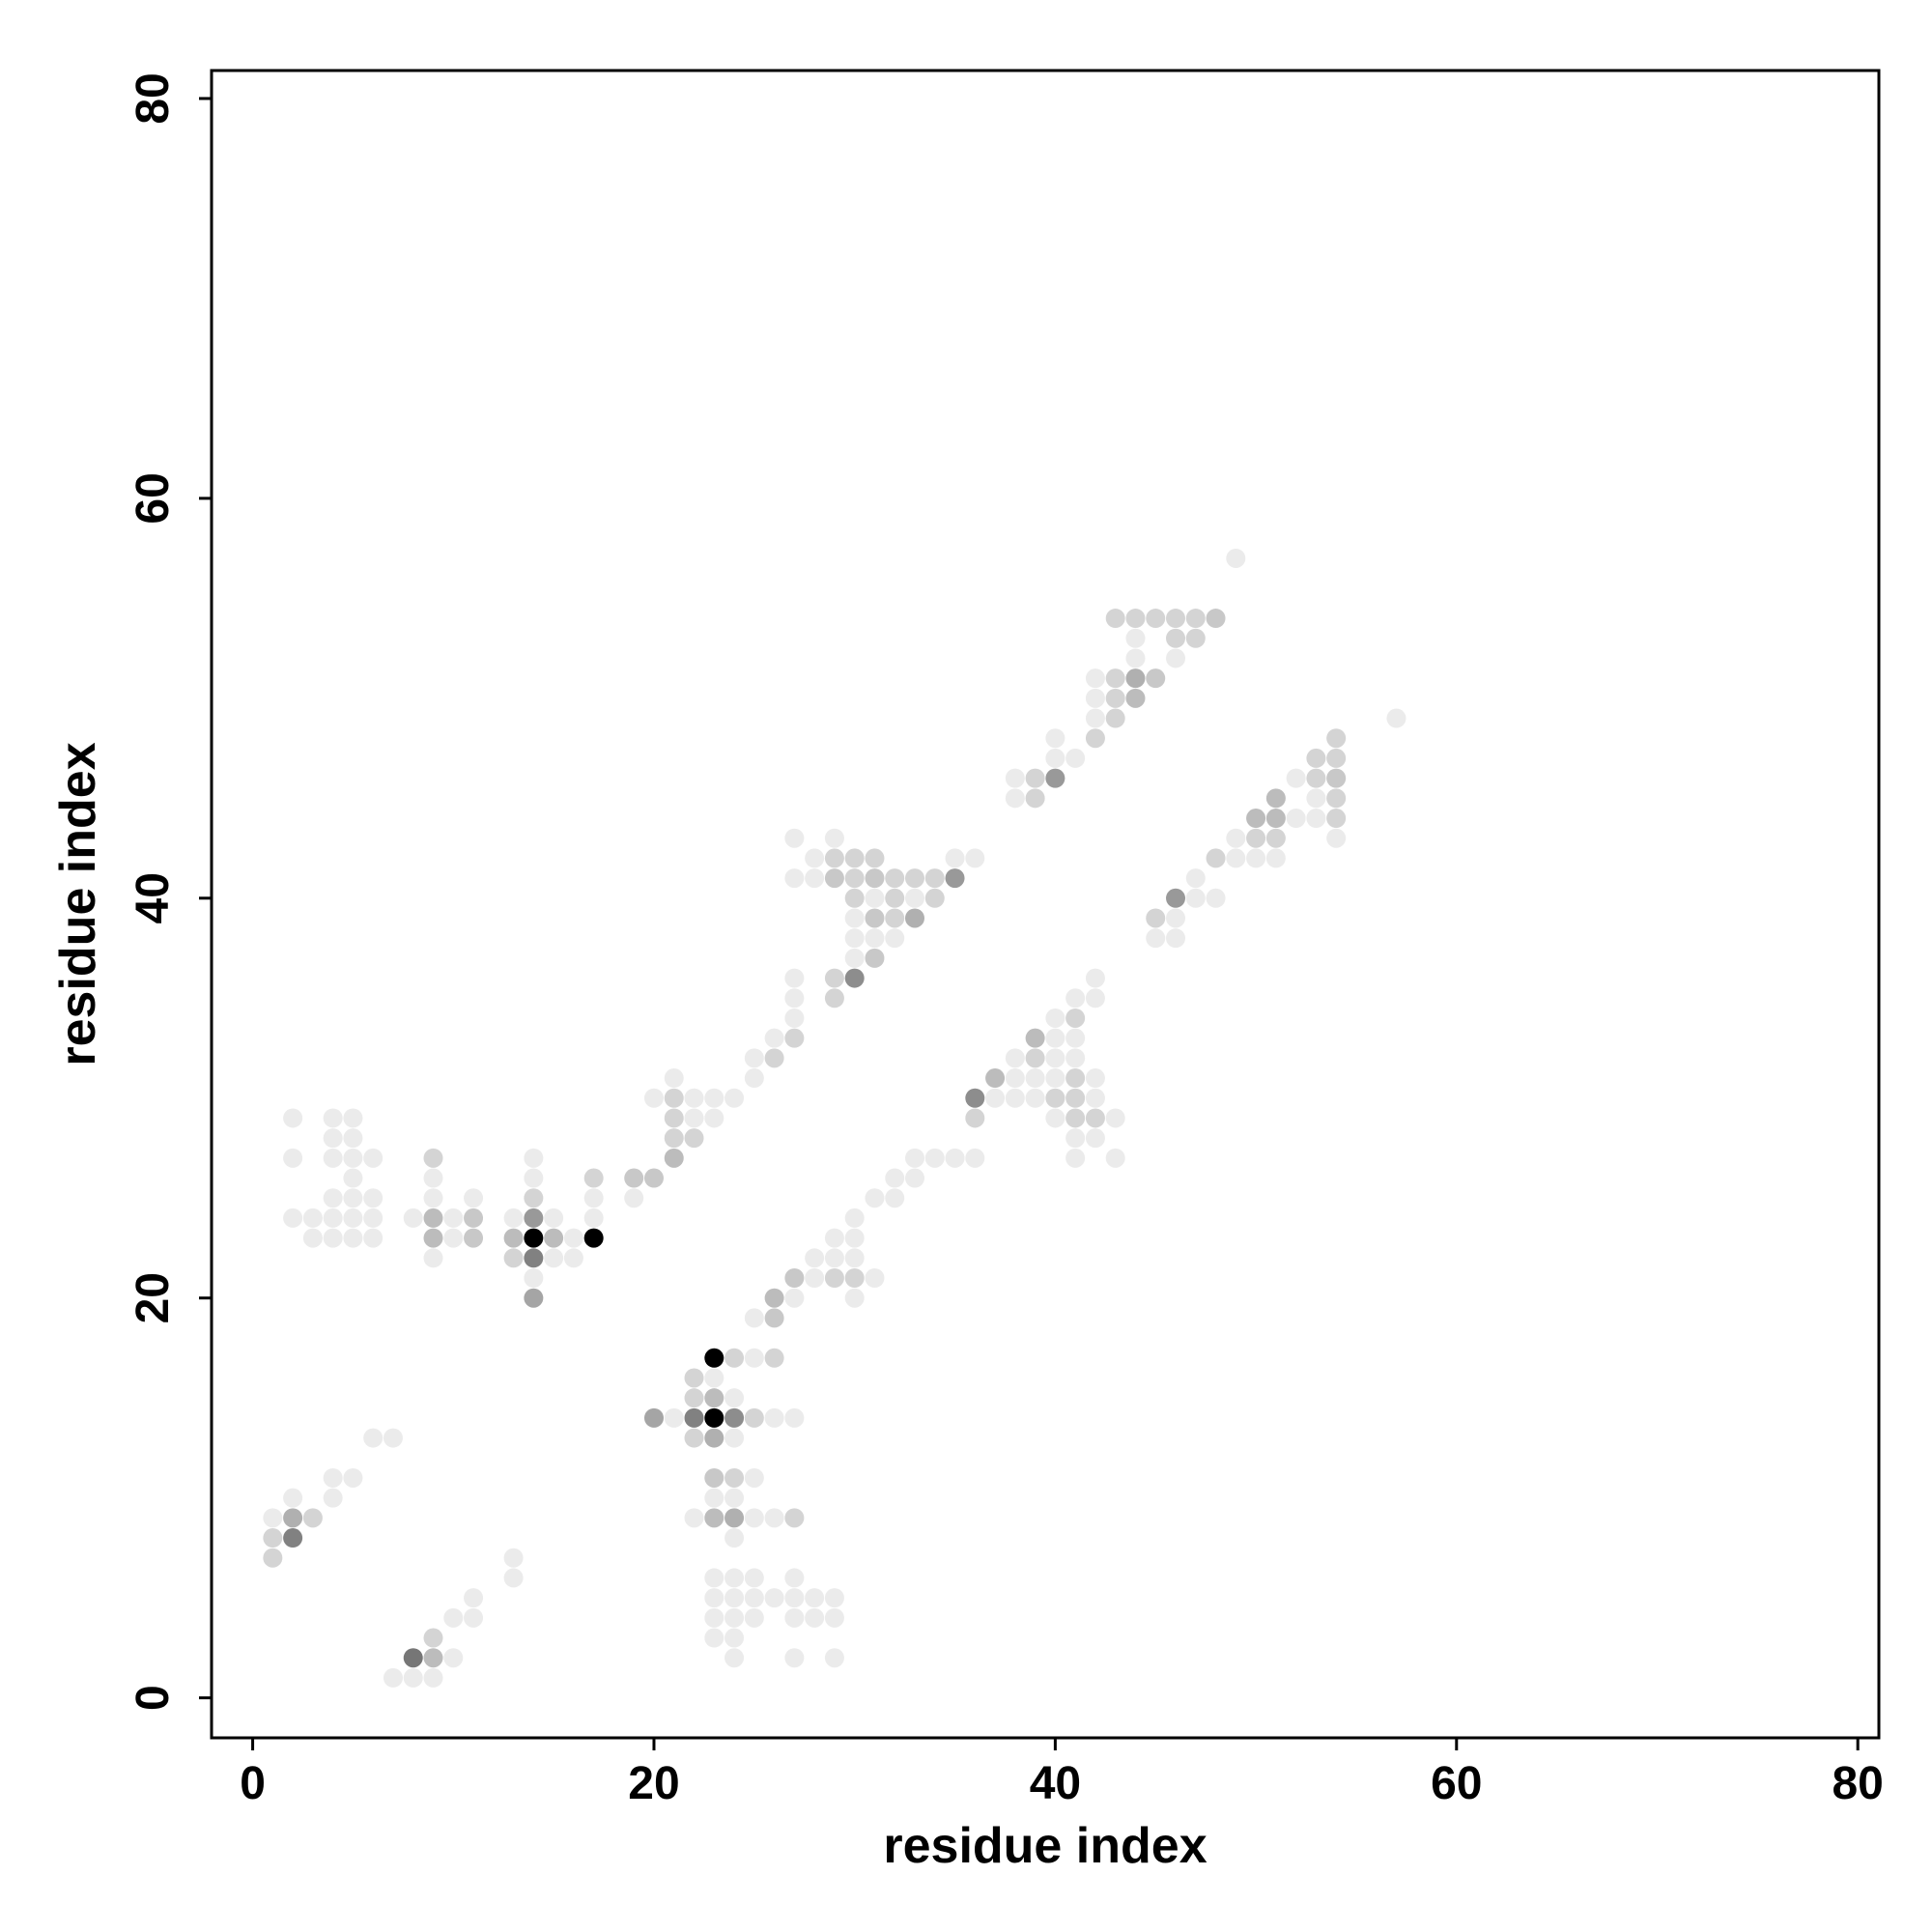 The width and height of the screenshot is (1932, 1932). Describe the element at coordinates (1055, 1783) in the screenshot. I see `x-tick-label: 40` at that location.